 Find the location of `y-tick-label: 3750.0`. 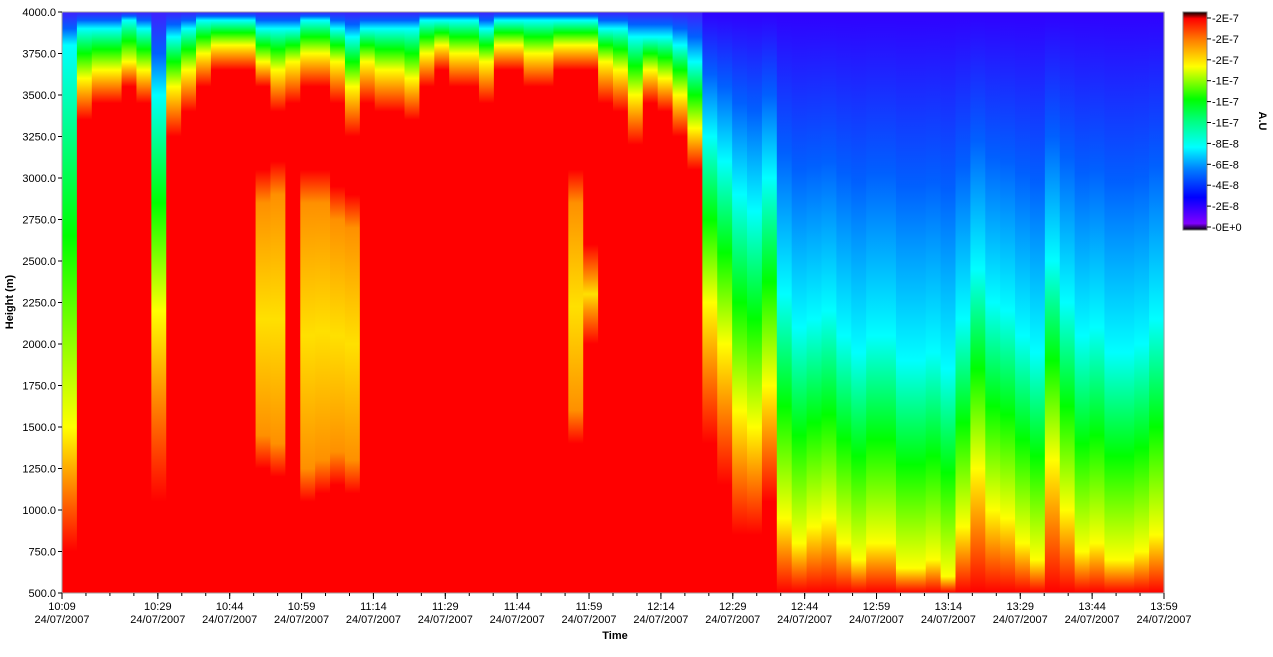

y-tick-label: 3750.0 is located at coordinates (39, 55).